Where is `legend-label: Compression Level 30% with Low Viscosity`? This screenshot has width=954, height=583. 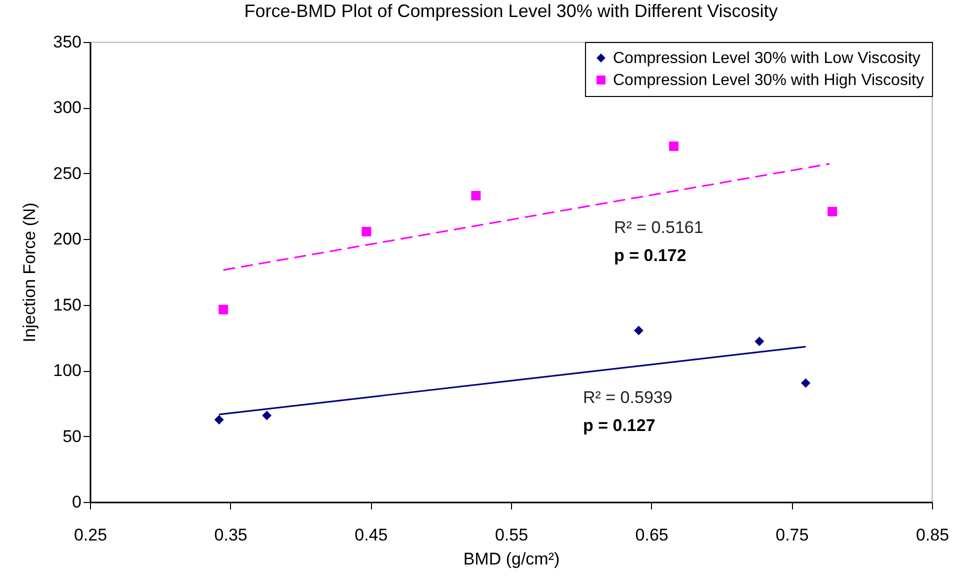 legend-label: Compression Level 30% with Low Viscosity is located at coordinates (766, 58).